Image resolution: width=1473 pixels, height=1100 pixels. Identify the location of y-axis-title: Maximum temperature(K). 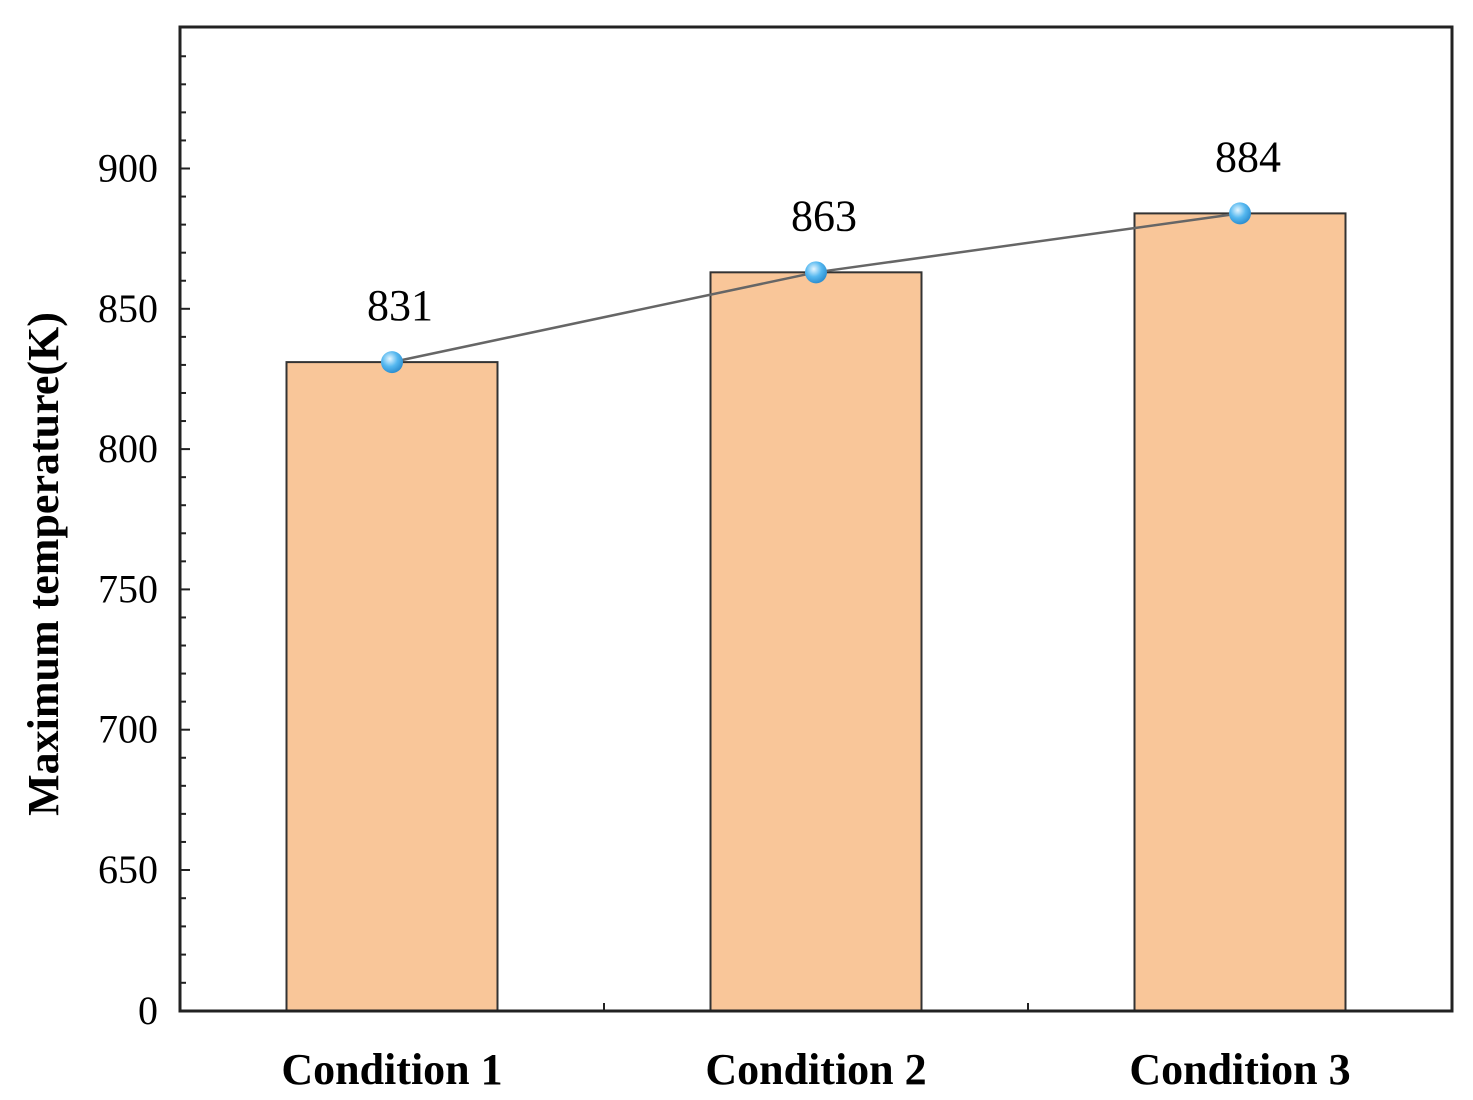
(43, 564).